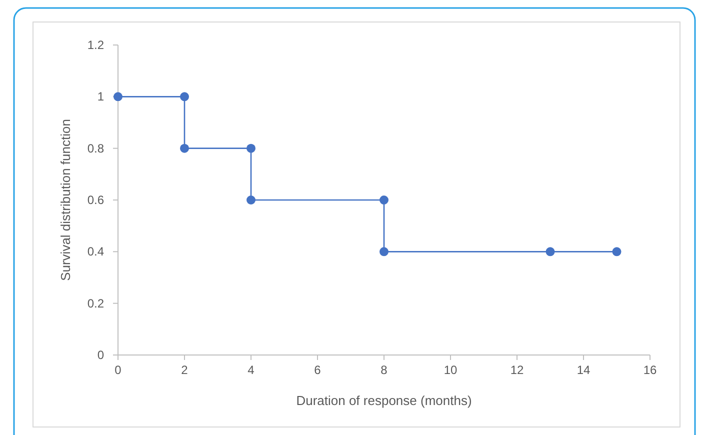 This screenshot has height=435, width=701. Describe the element at coordinates (95, 148) in the screenshot. I see `y-tick-label: 0.8` at that location.